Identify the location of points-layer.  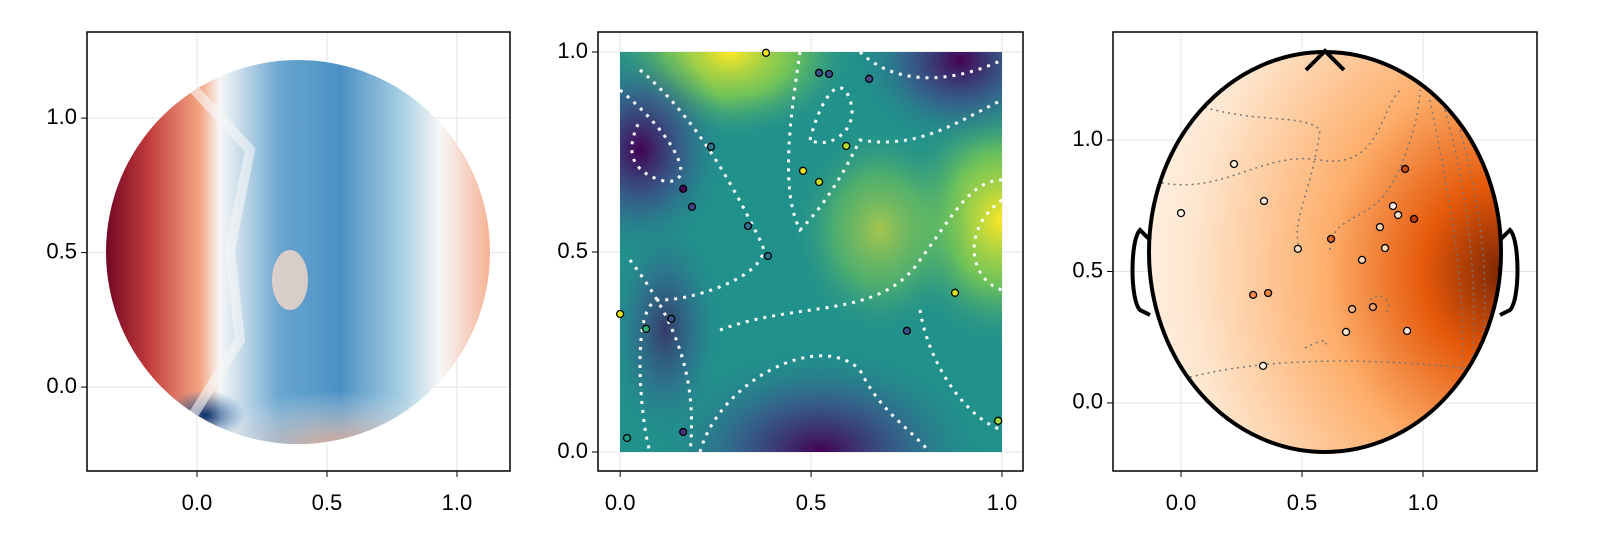
(1297, 265).